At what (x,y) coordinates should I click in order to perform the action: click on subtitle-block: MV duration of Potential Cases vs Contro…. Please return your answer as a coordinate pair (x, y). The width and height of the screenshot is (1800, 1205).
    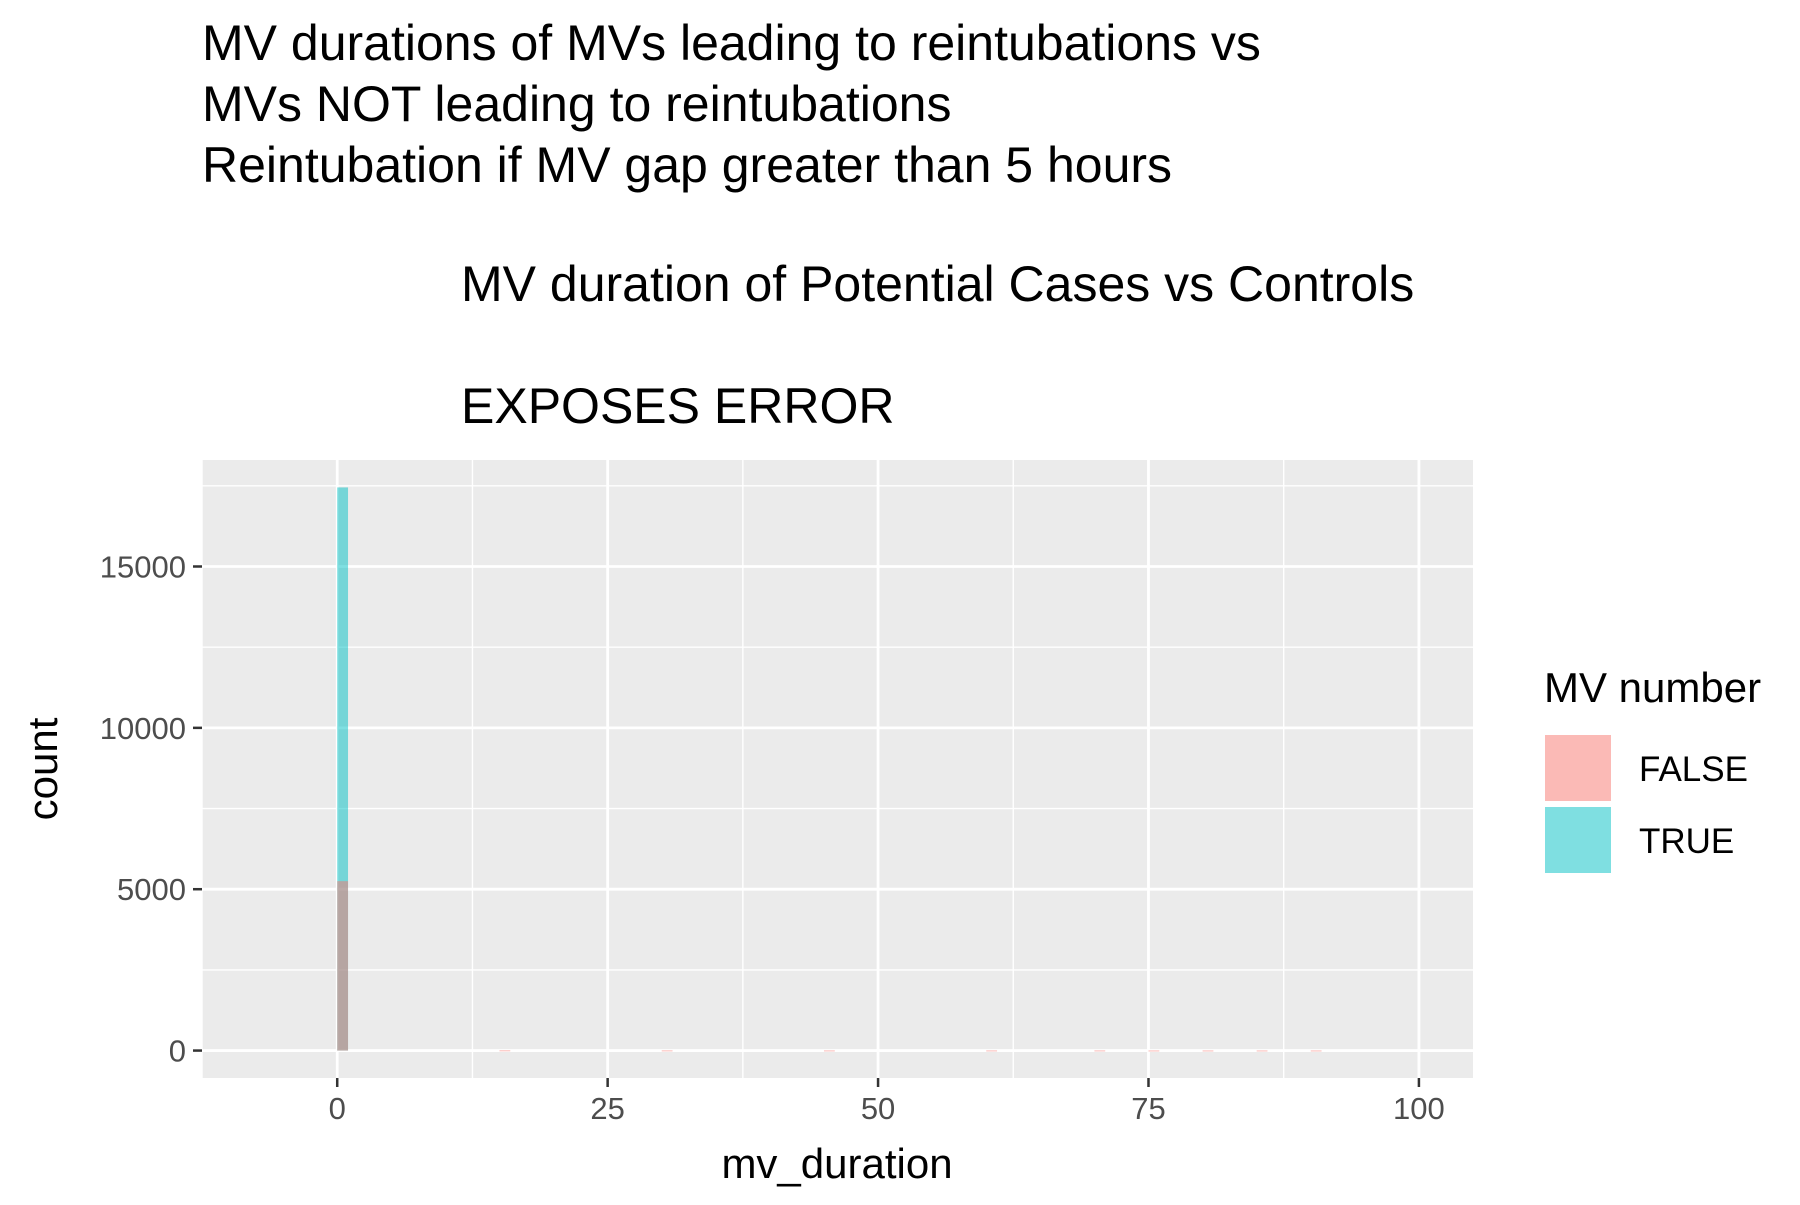
    Looking at the image, I should click on (937, 345).